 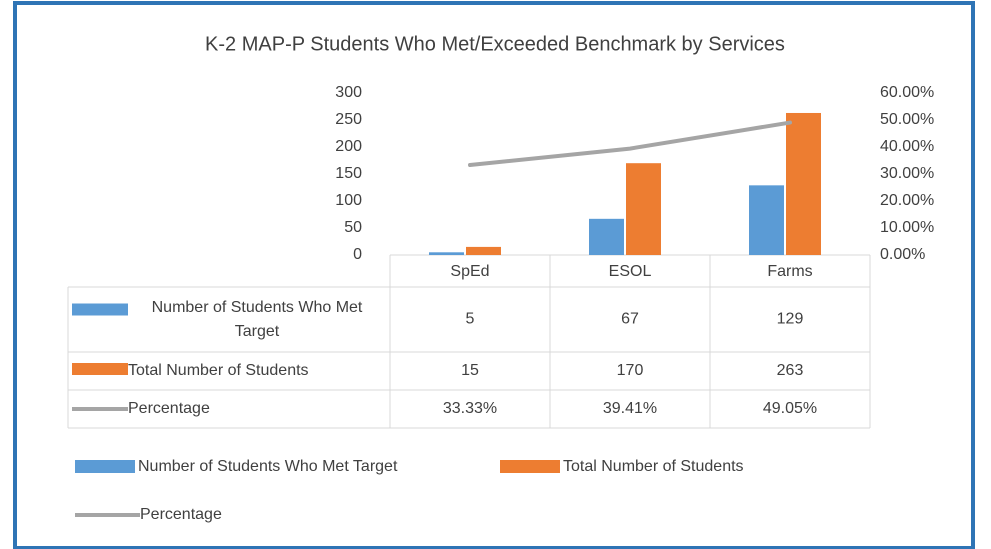 What do you see at coordinates (790, 370) in the screenshot?
I see `table-value: 263` at bounding box center [790, 370].